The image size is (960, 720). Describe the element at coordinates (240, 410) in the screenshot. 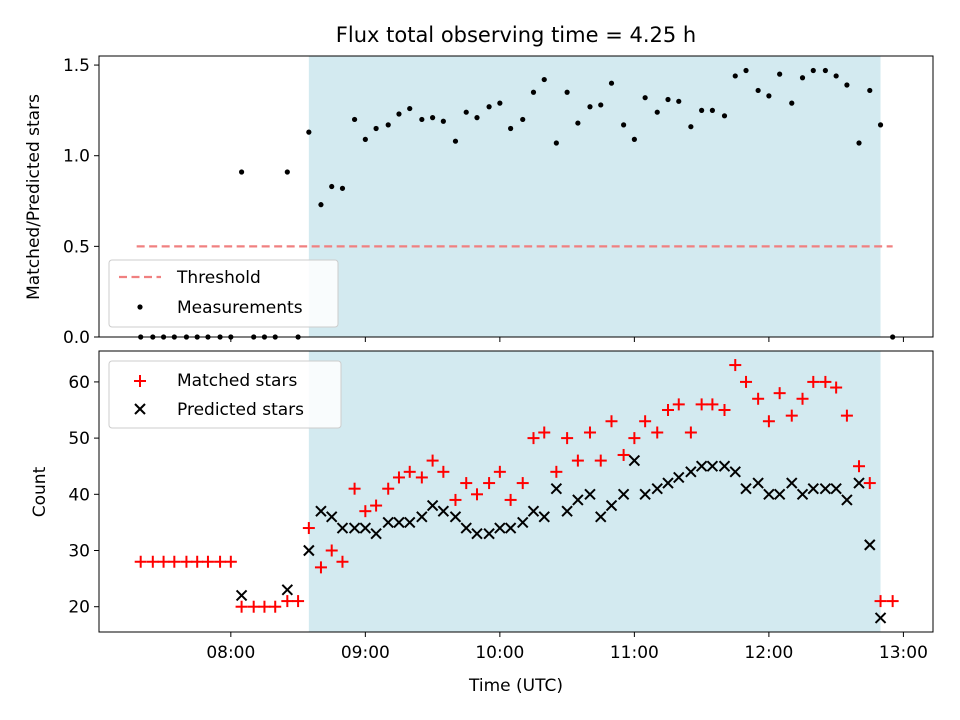

I see `legend-predicted-label: Predicted stars` at that location.